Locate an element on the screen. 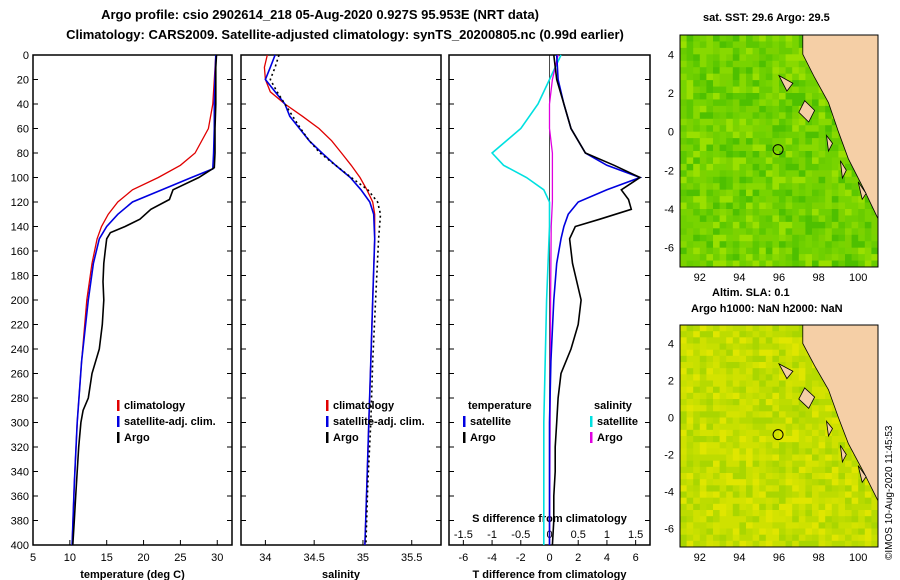 This screenshot has width=900, height=580. island is located at coordinates (862, 191).